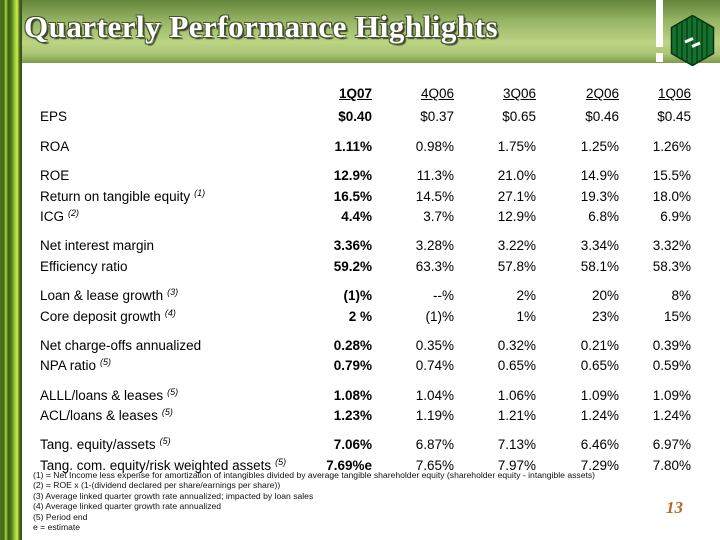 This screenshot has width=720, height=540. What do you see at coordinates (438, 216) in the screenshot?
I see `metric-value: 3.7%` at bounding box center [438, 216].